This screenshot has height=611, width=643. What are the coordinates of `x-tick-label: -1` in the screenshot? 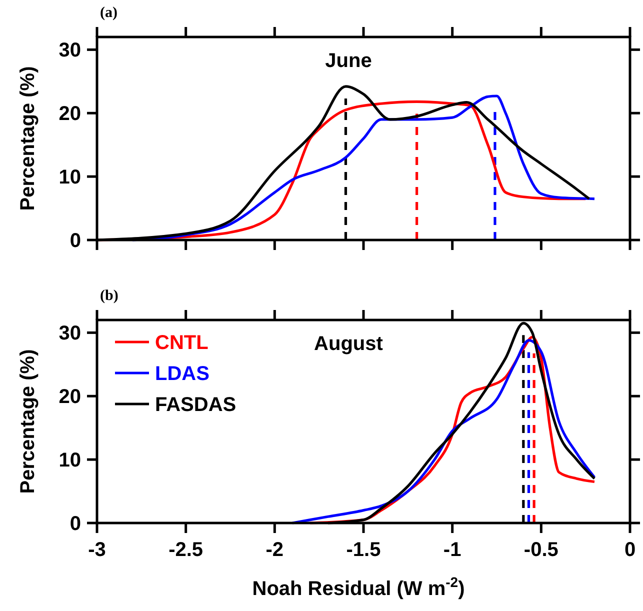 It's located at (452, 550).